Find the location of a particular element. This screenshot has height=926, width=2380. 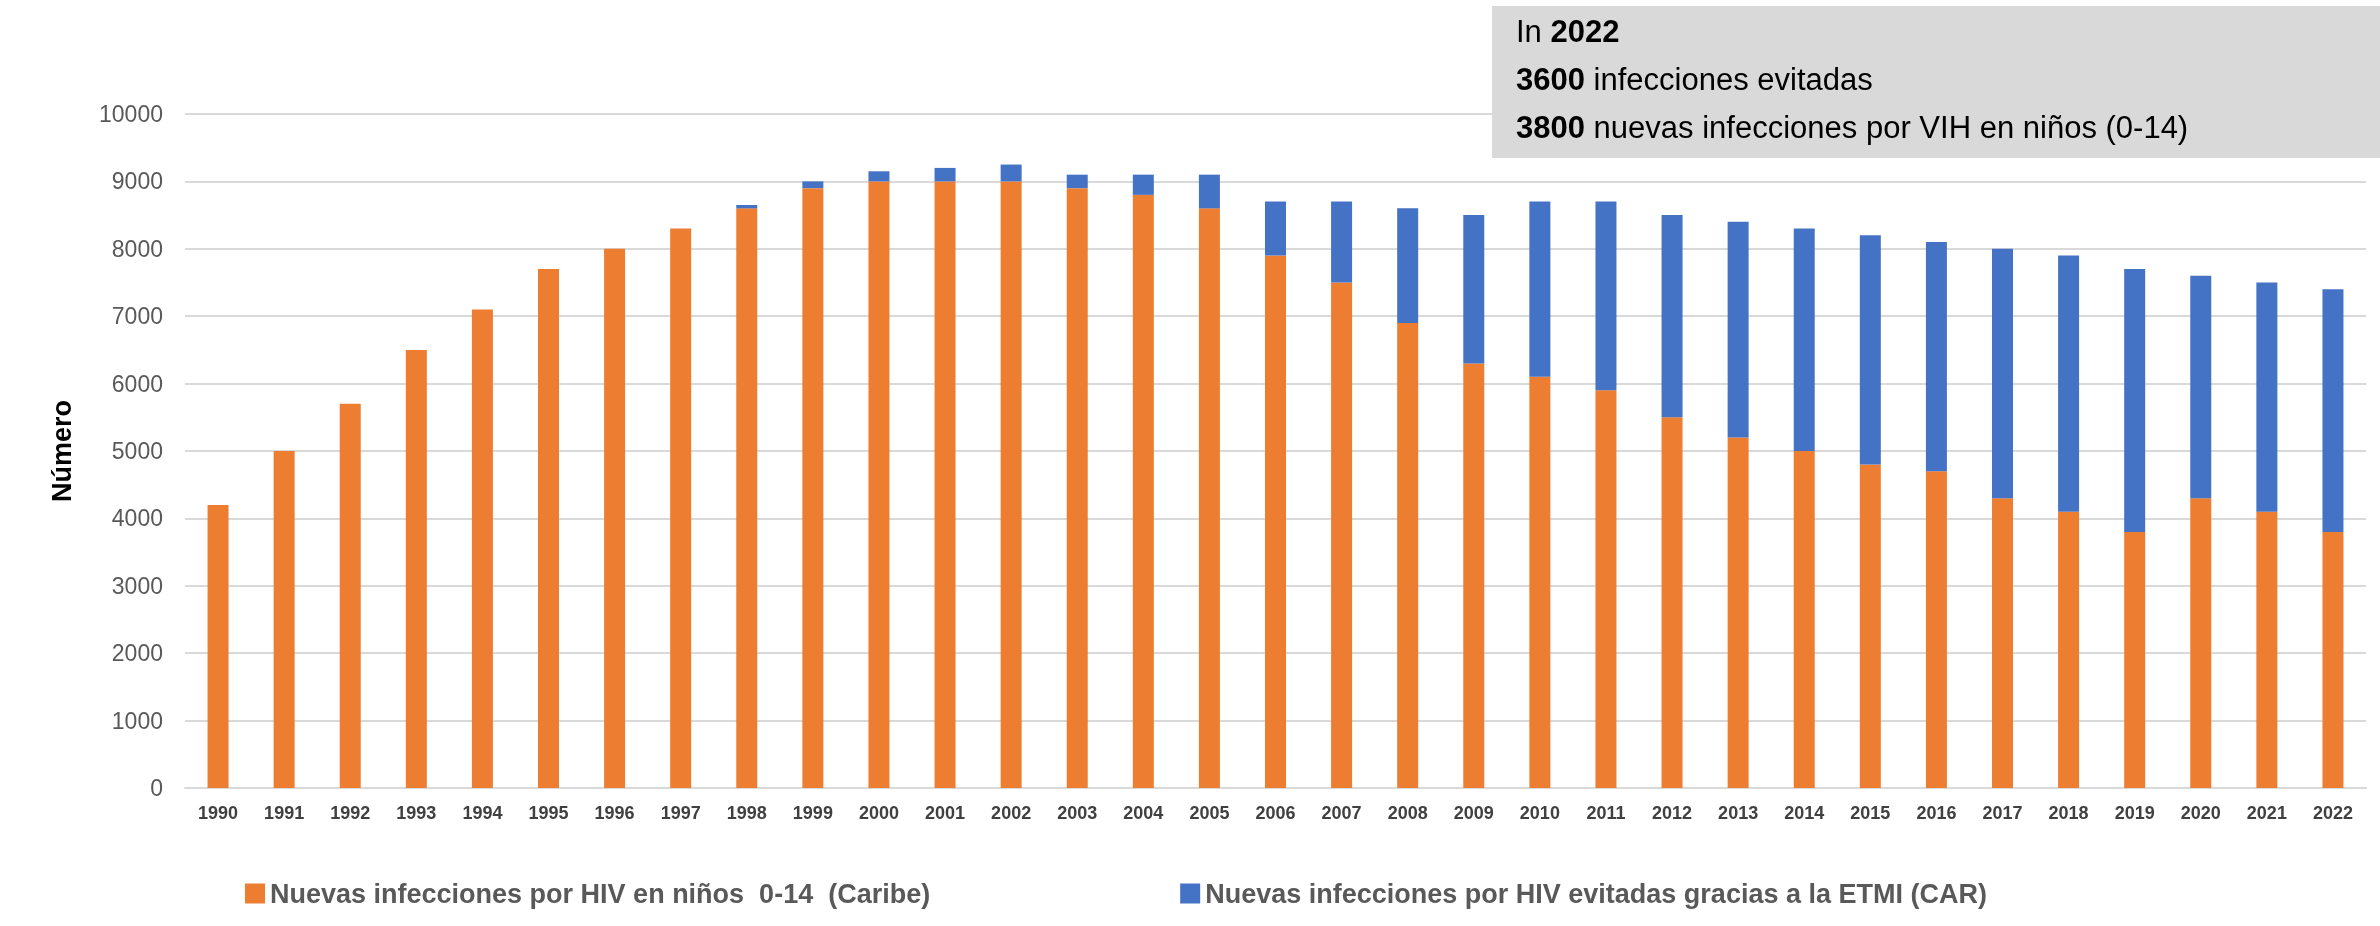

x-tick-label: 1990 is located at coordinates (218, 813).